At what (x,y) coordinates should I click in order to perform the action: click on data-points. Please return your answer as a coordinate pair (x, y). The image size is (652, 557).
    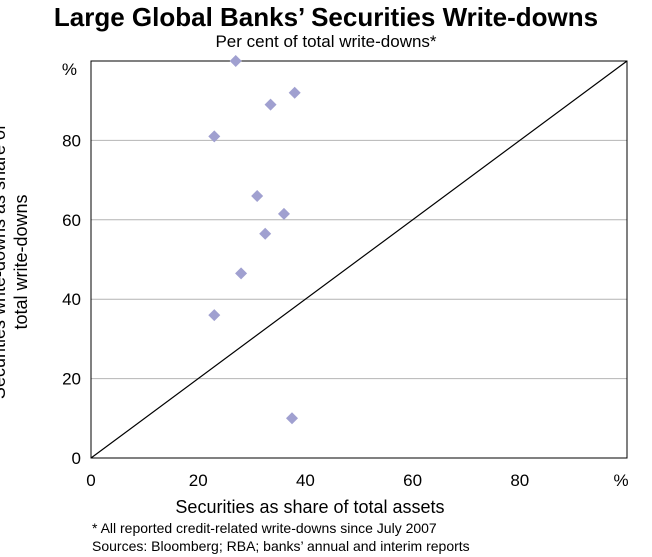
    Looking at the image, I should click on (254, 240).